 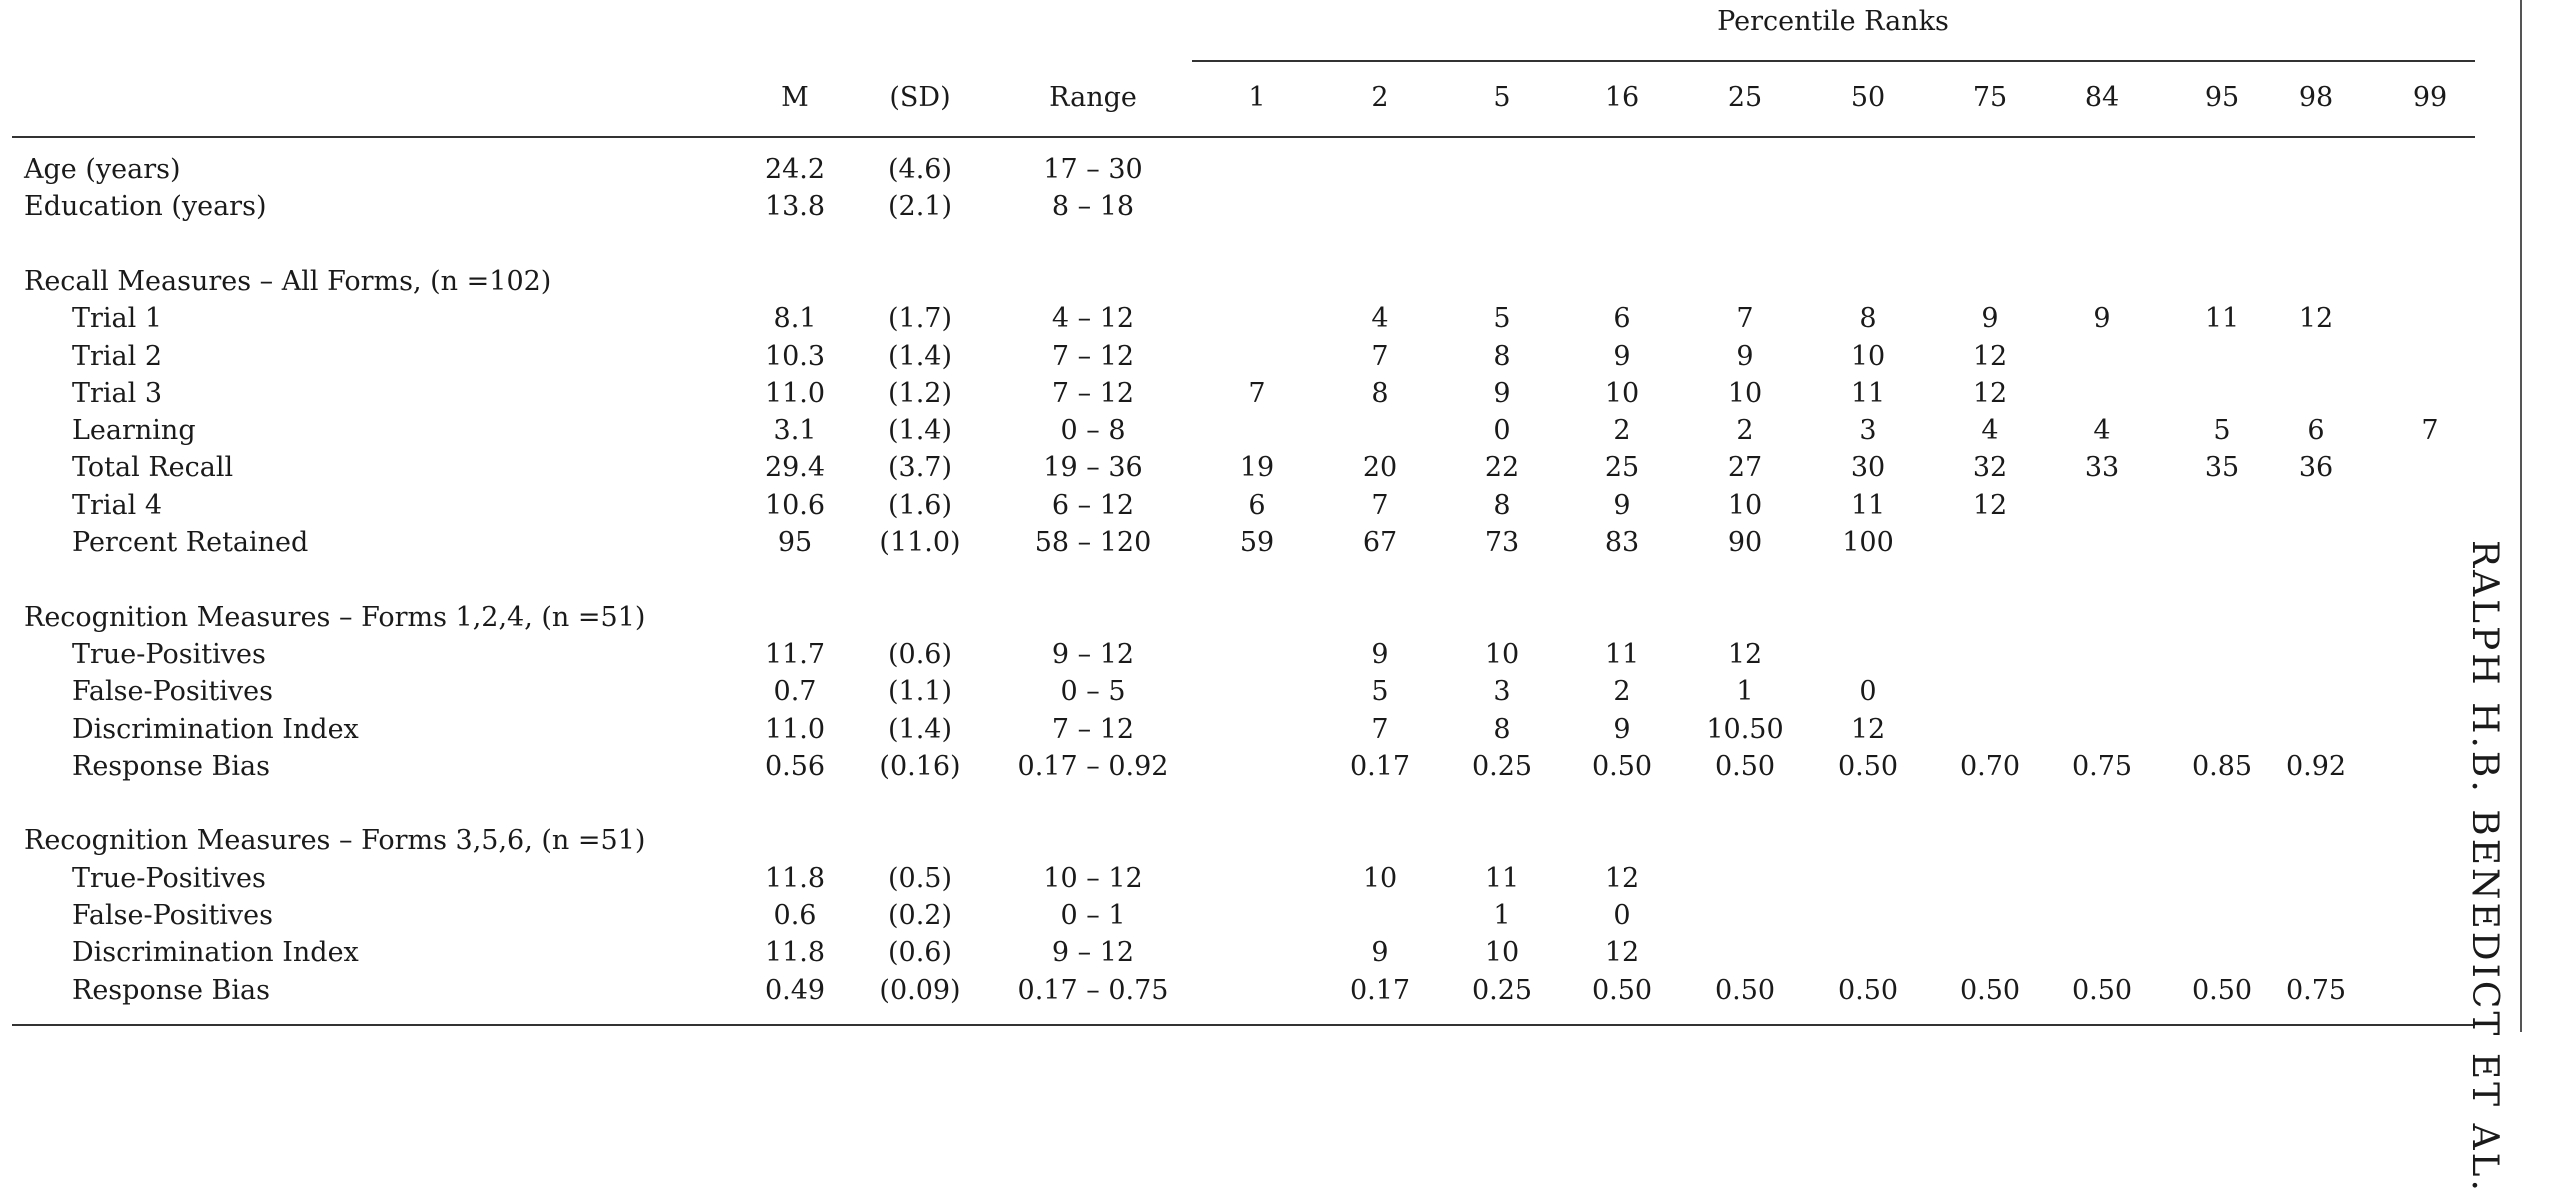 I want to click on table-cell: (3.7), so click(x=920, y=468).